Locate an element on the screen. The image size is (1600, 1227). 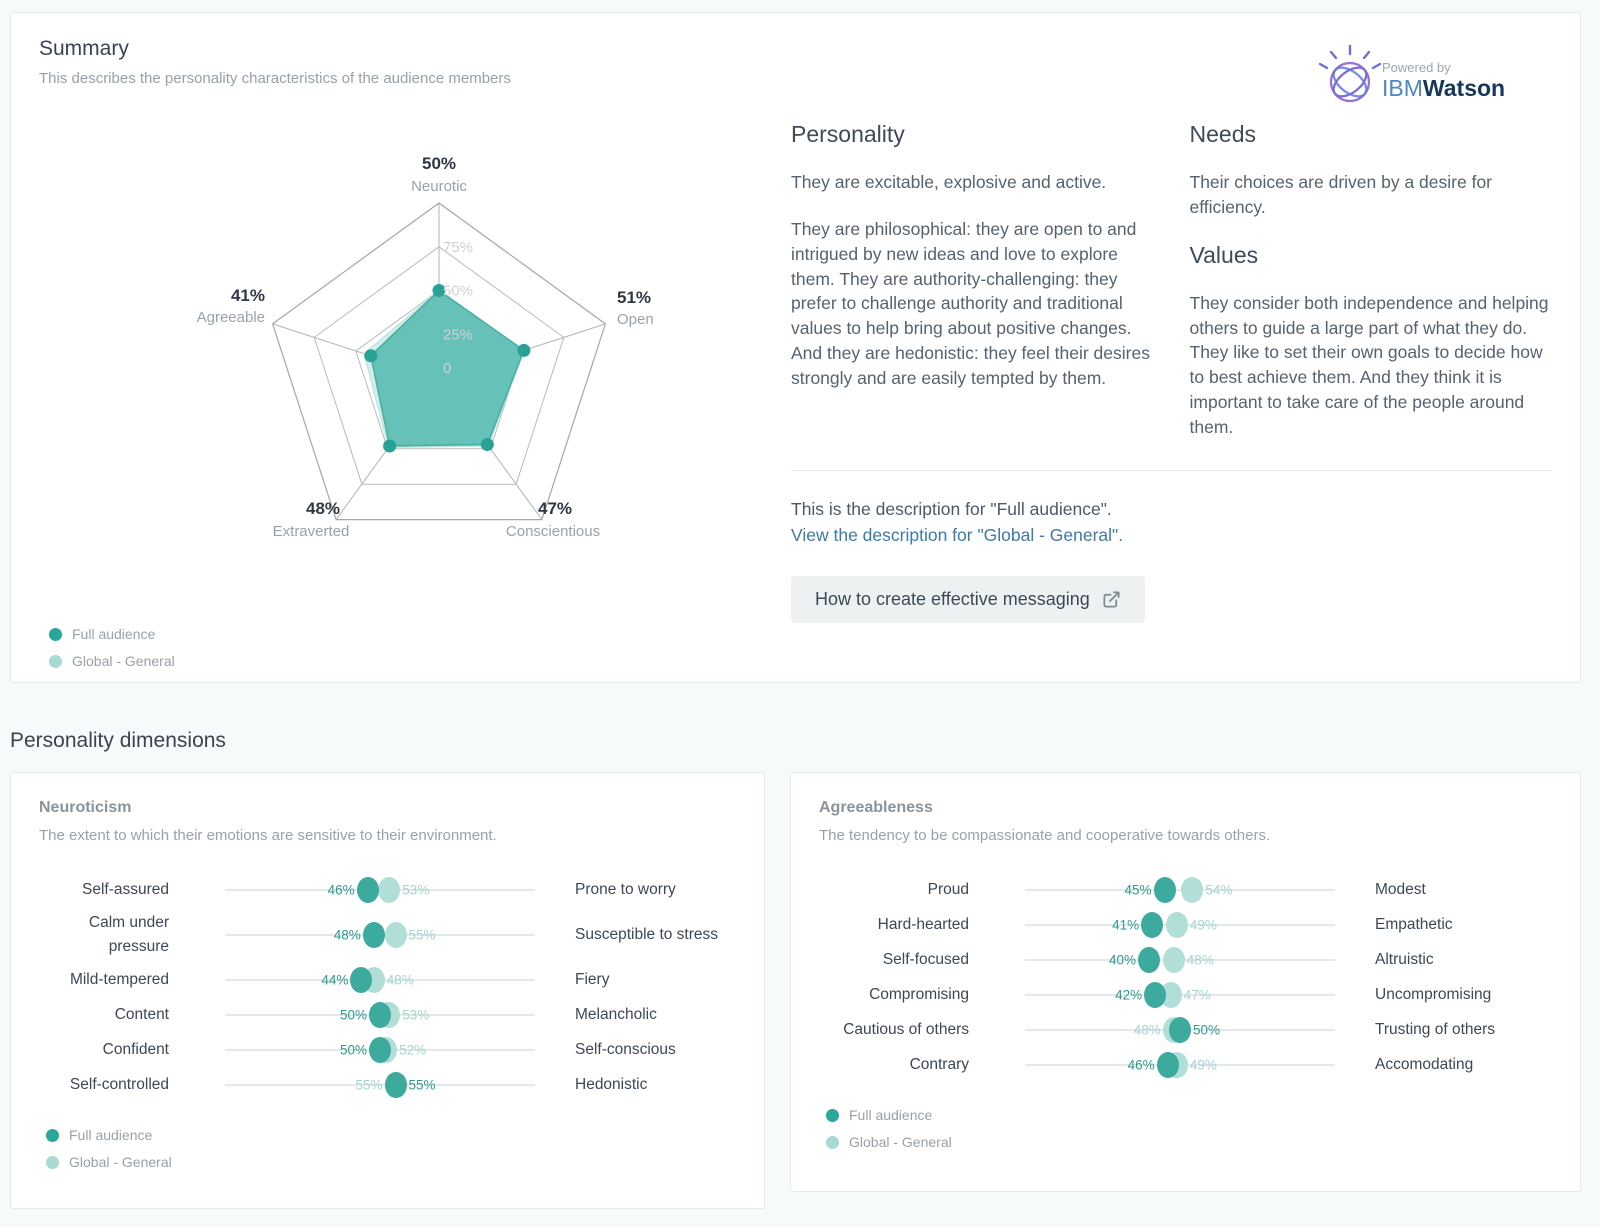
radar-tick-label: 50% is located at coordinates (458, 291).